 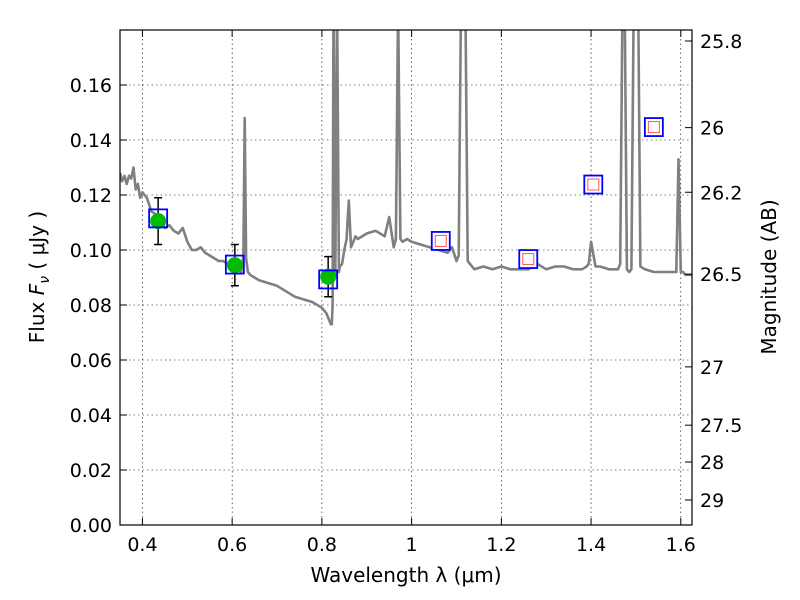 I want to click on y-axis-label-subscript: ν, so click(x=45, y=280).